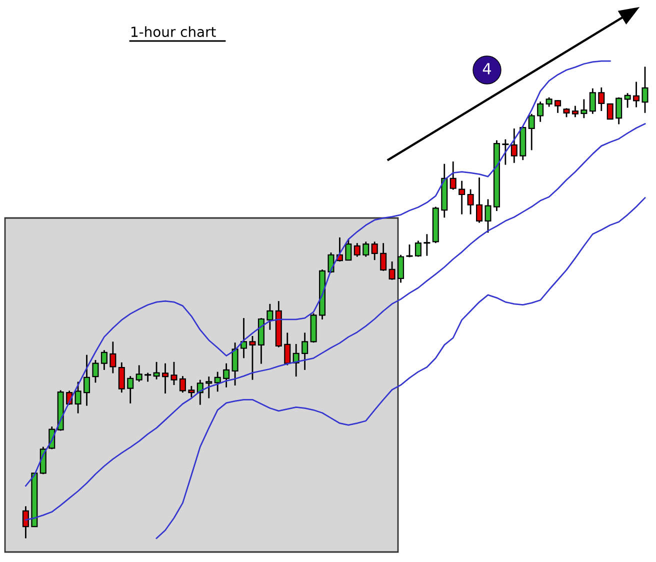 The image size is (656, 562). I want to click on chart-title: 1-hour chart, so click(174, 32).